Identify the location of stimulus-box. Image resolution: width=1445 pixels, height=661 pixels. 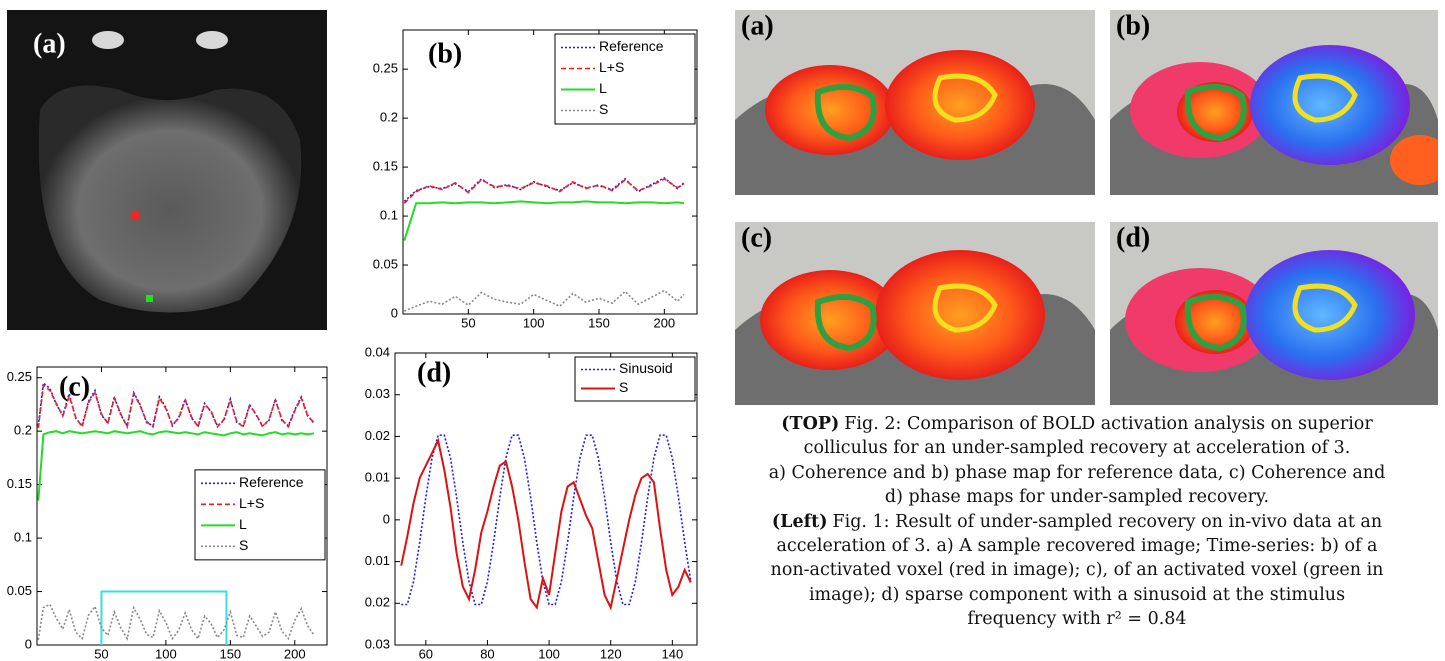
(164, 617).